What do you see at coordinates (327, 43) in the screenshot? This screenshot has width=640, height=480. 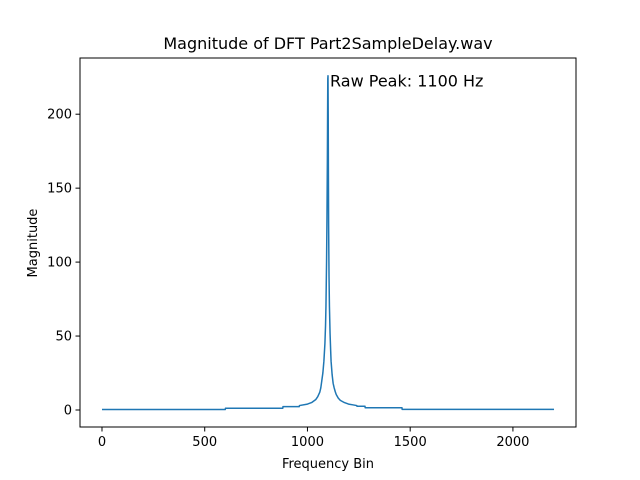 I see `chart-title: Magnitude of DFT Part2SampleDelay.wav` at bounding box center [327, 43].